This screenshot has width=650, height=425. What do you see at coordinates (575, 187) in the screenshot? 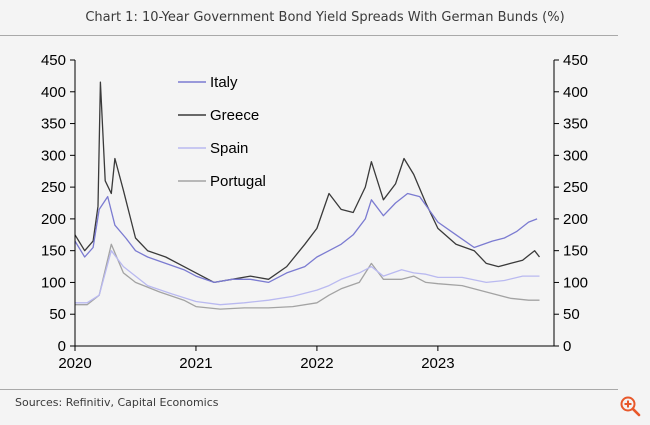
I see `y-tick-label-right: 250` at bounding box center [575, 187].